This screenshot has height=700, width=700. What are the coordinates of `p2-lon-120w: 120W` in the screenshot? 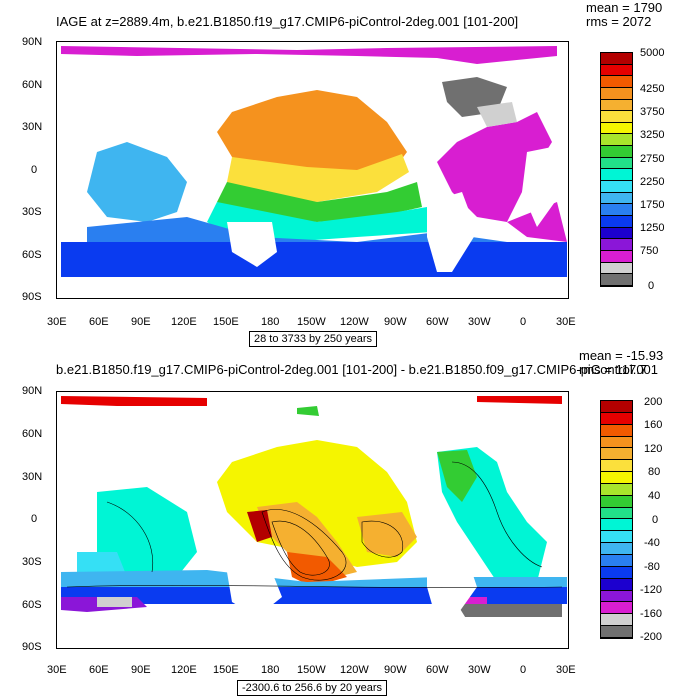 It's located at (354, 670).